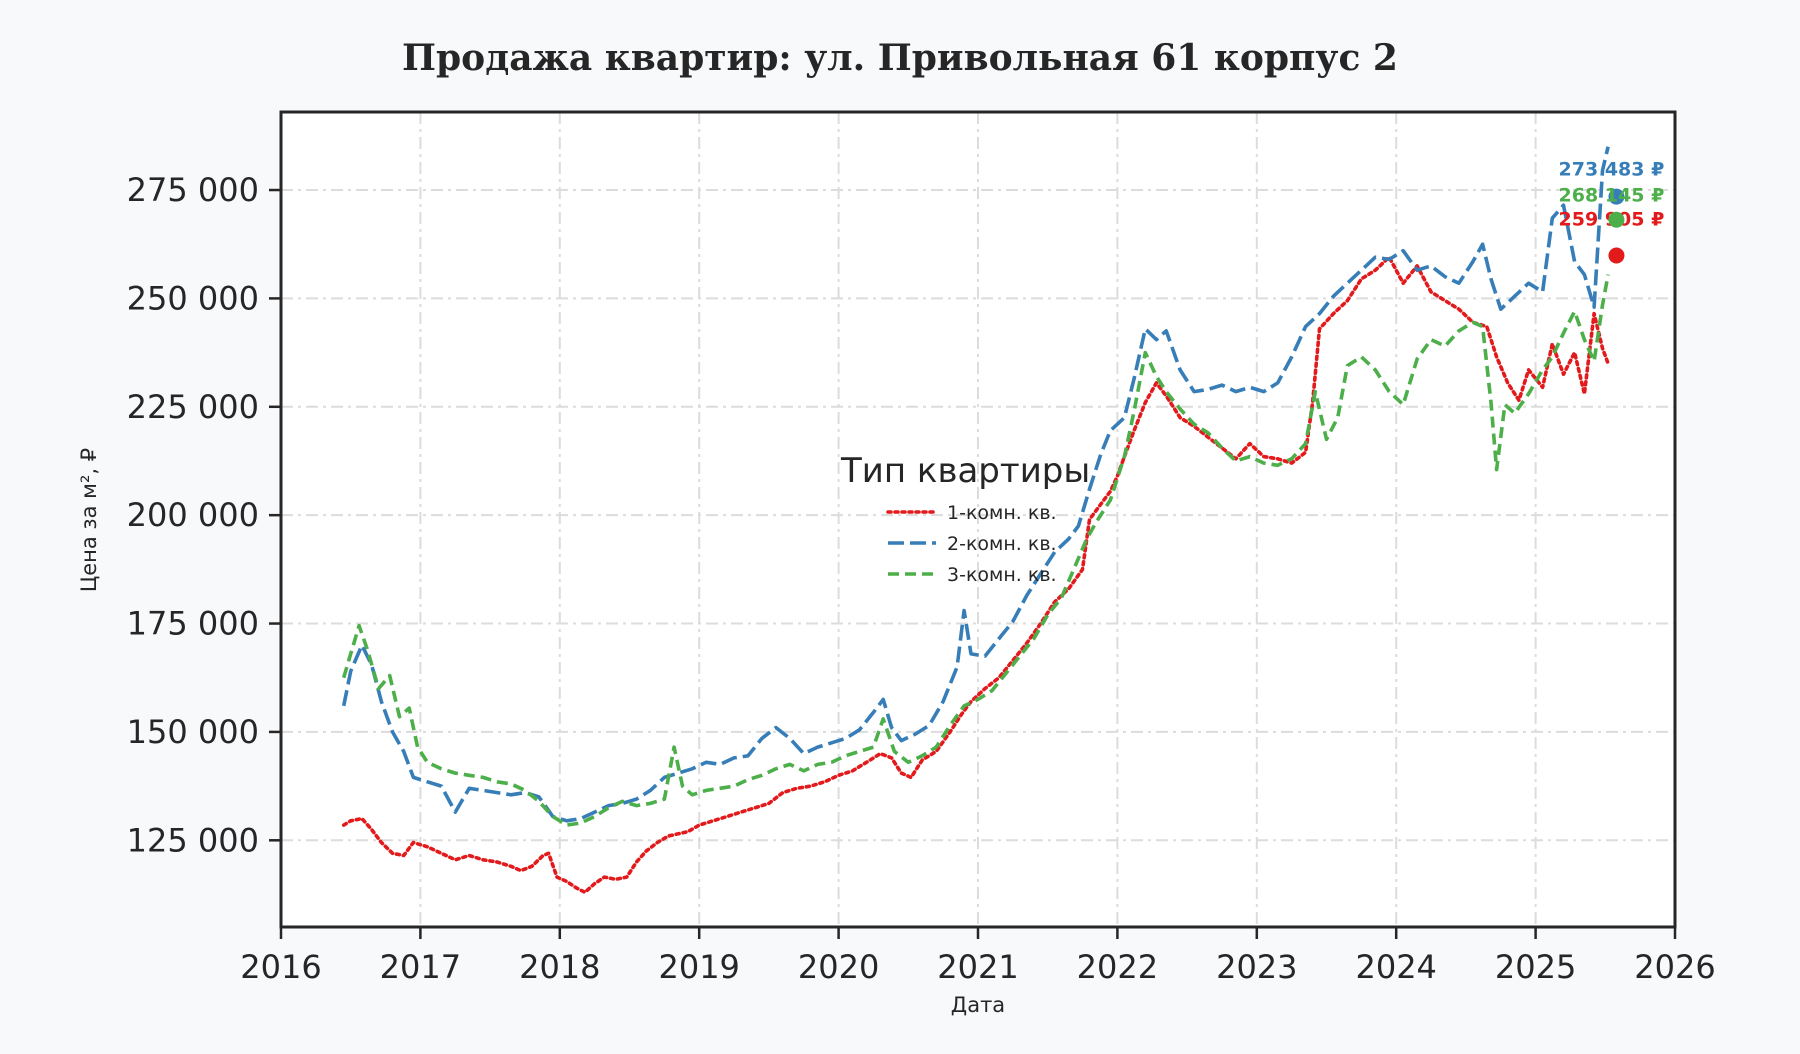 The image size is (1800, 1054). What do you see at coordinates (193, 190) in the screenshot?
I see `y-tick-label: 275 000` at bounding box center [193, 190].